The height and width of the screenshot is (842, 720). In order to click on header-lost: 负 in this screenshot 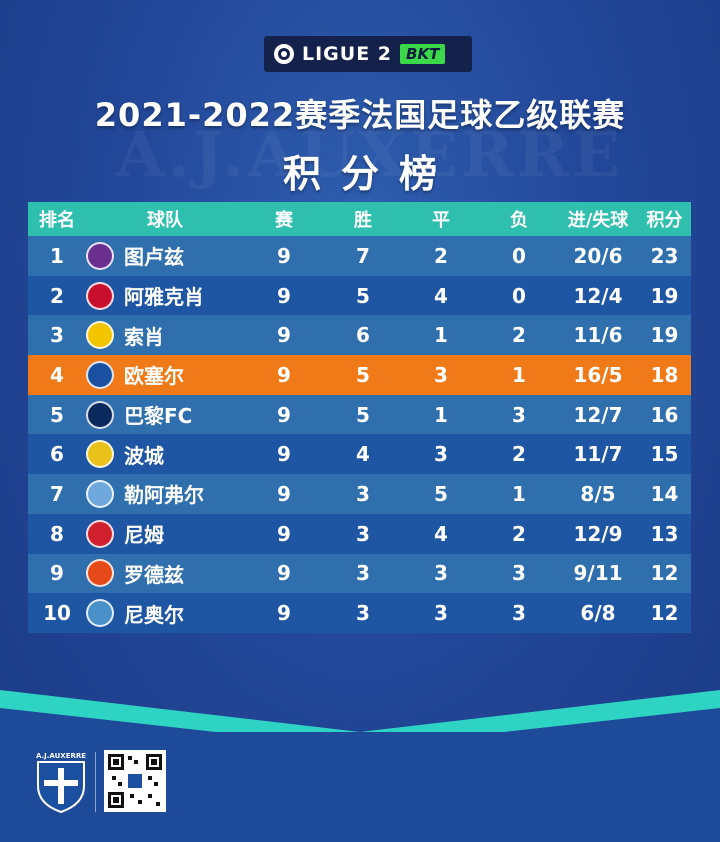, I will do `click(519, 220)`.